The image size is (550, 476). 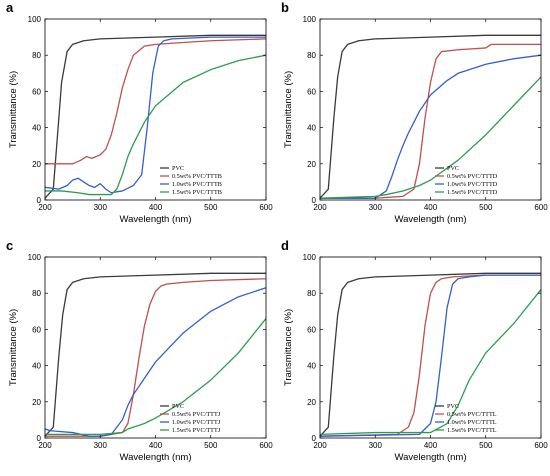 What do you see at coordinates (472, 176) in the screenshot?
I see `legend-label: 0.5wt% PVC/TTTD` at bounding box center [472, 176].